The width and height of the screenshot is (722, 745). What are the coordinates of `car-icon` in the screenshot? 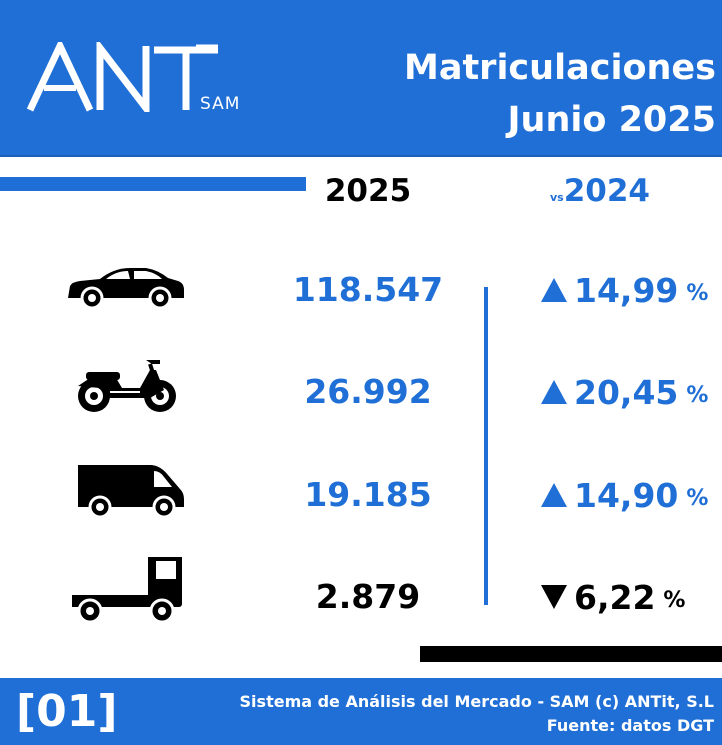 It's located at (125, 290).